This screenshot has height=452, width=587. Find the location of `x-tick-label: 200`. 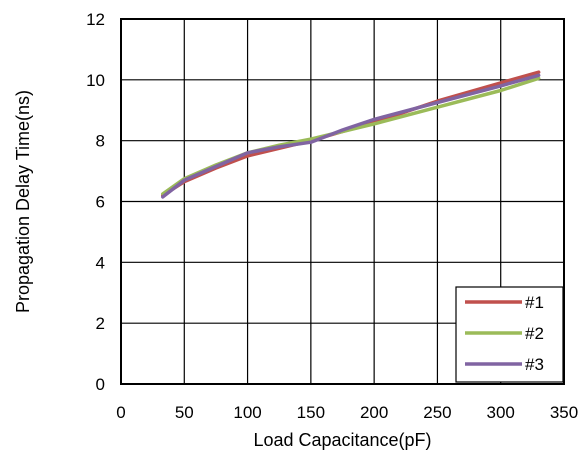

x-tick-label: 200 is located at coordinates (374, 412).